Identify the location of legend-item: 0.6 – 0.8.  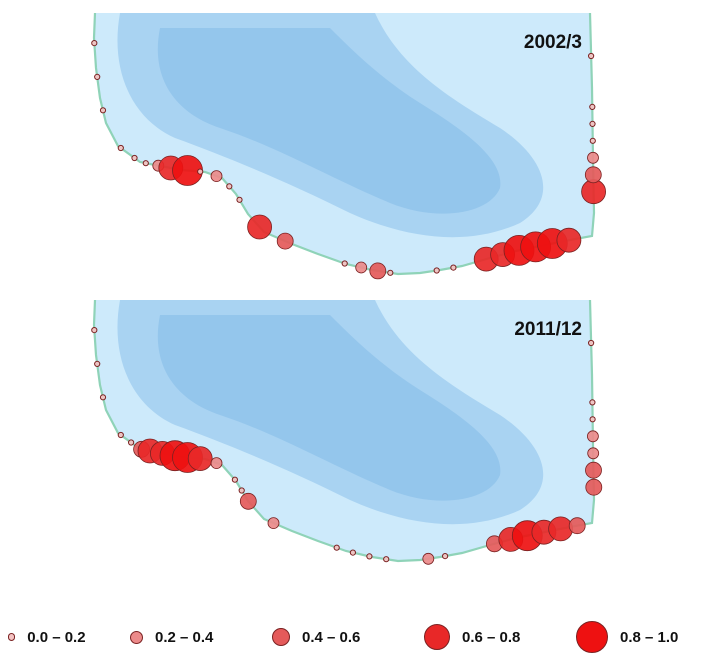
(472, 637).